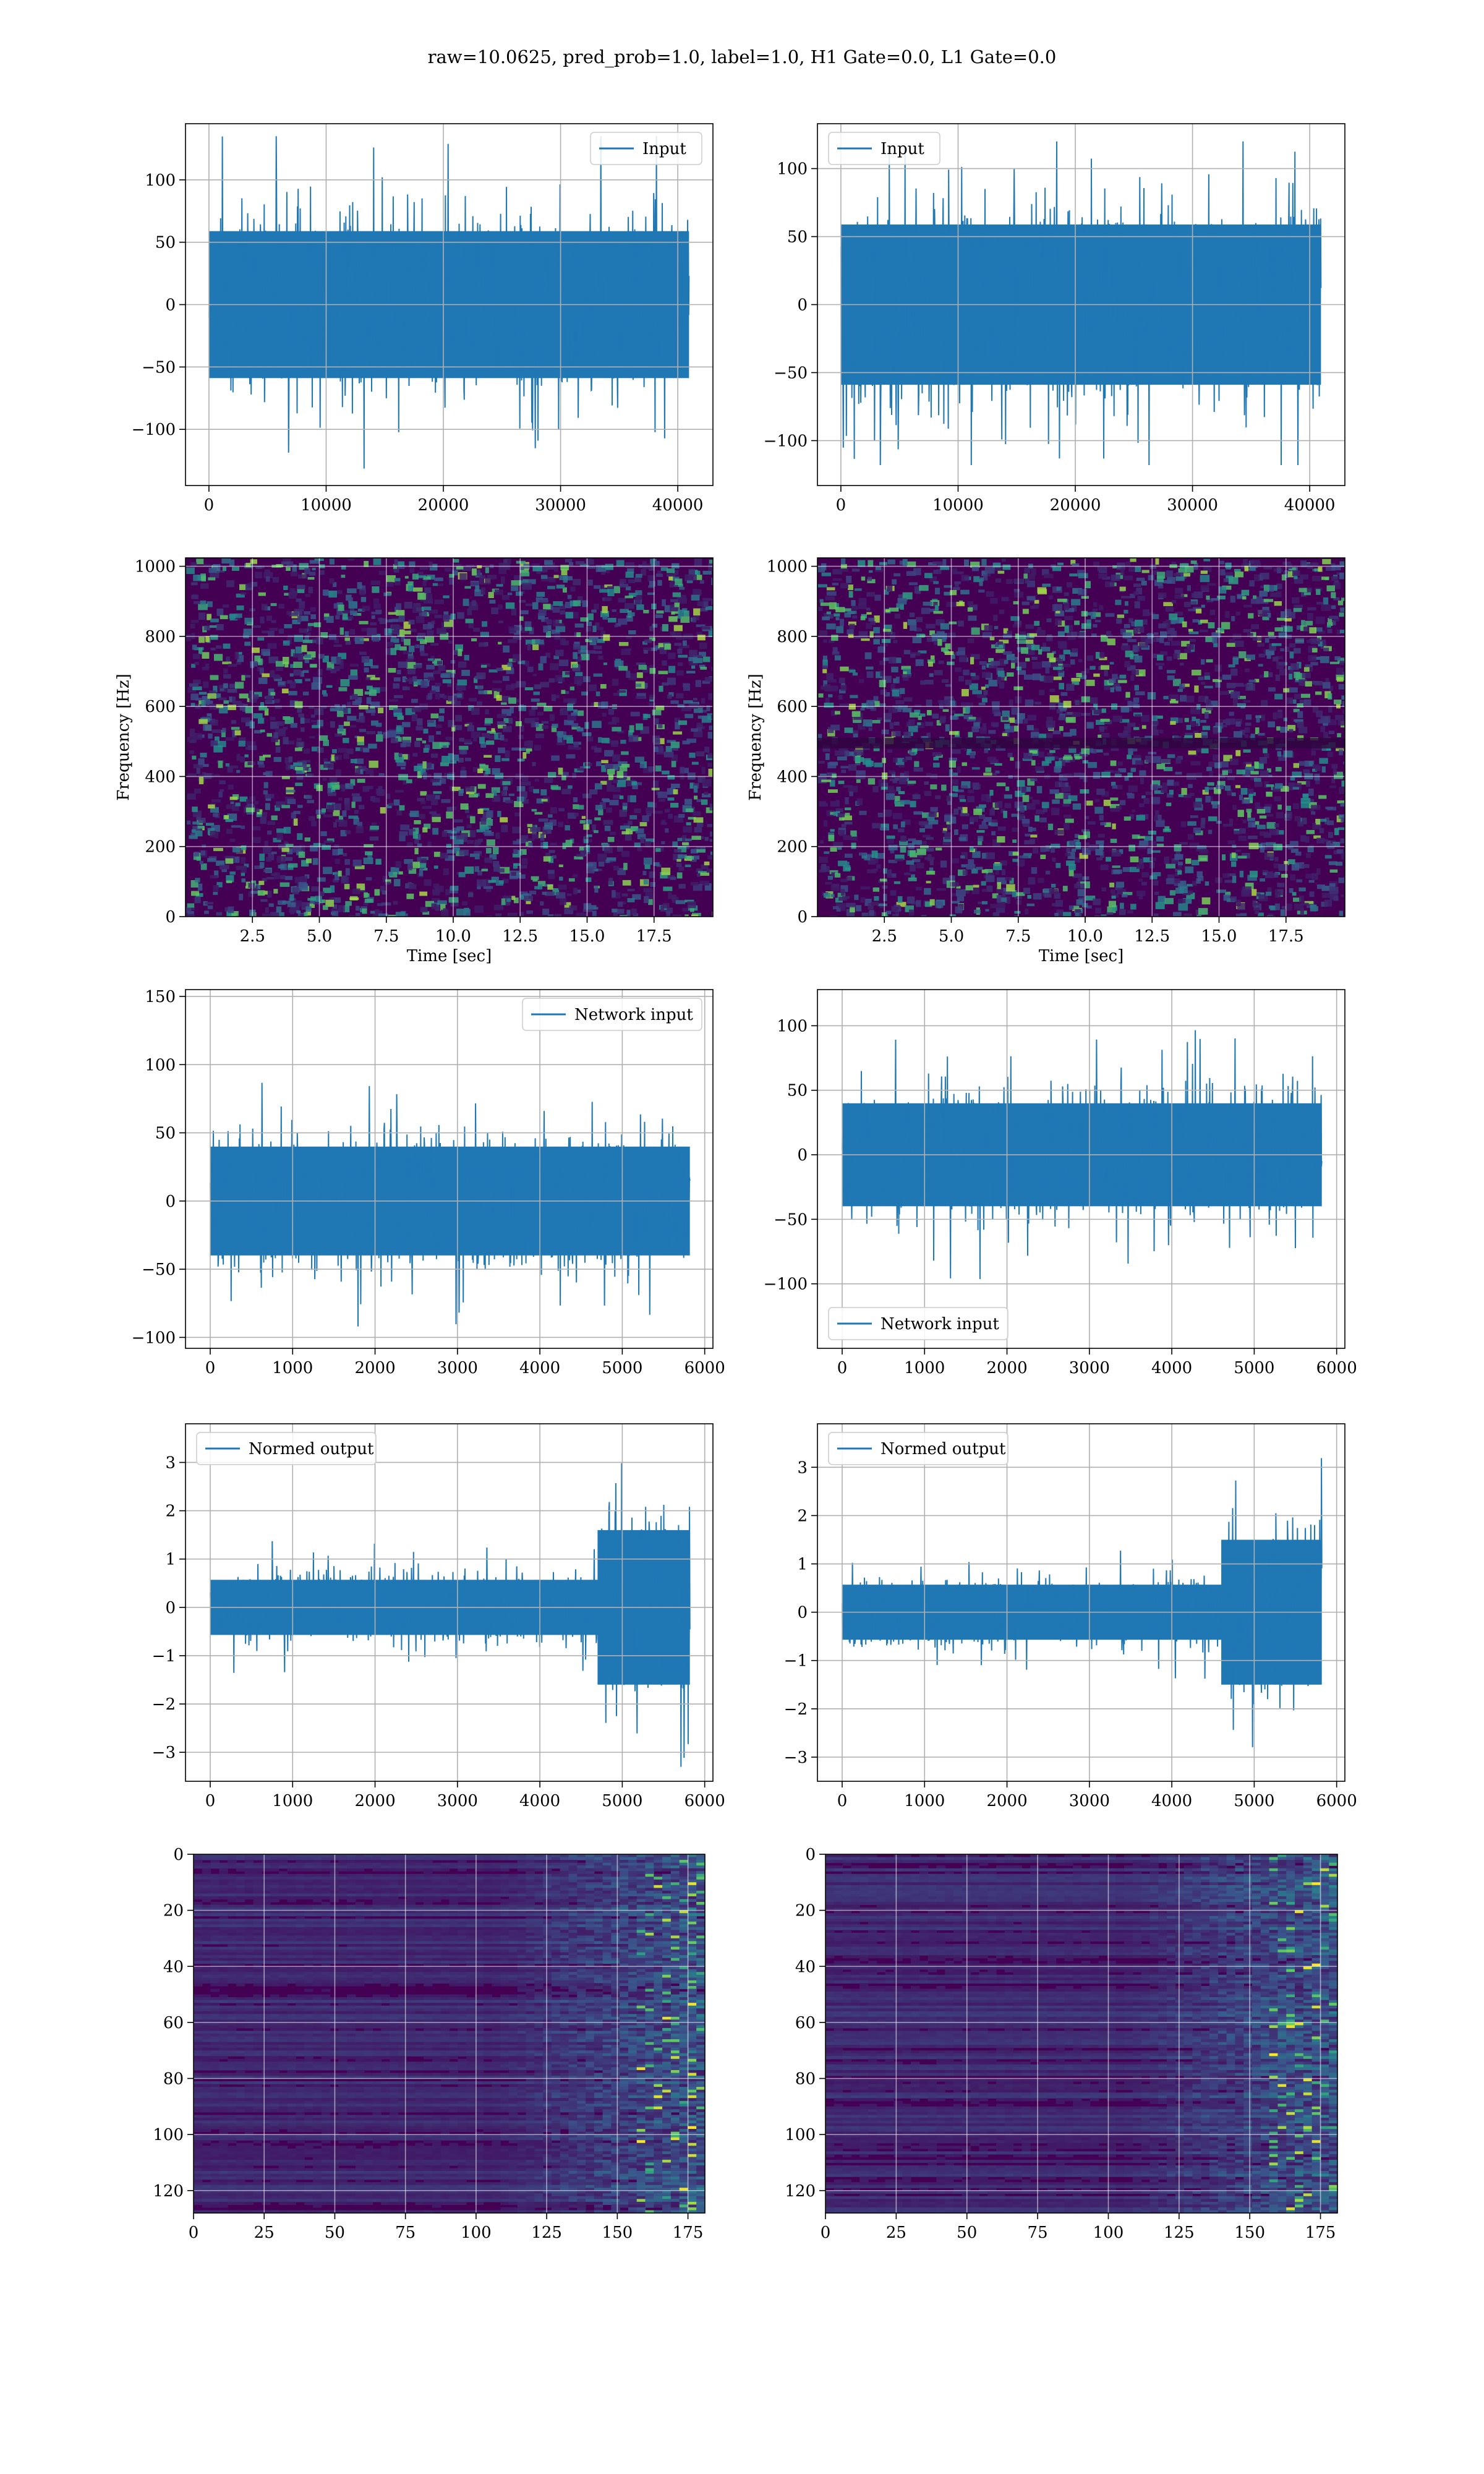  What do you see at coordinates (173, 2079) in the screenshot?
I see `y-tick-label: 80` at bounding box center [173, 2079].